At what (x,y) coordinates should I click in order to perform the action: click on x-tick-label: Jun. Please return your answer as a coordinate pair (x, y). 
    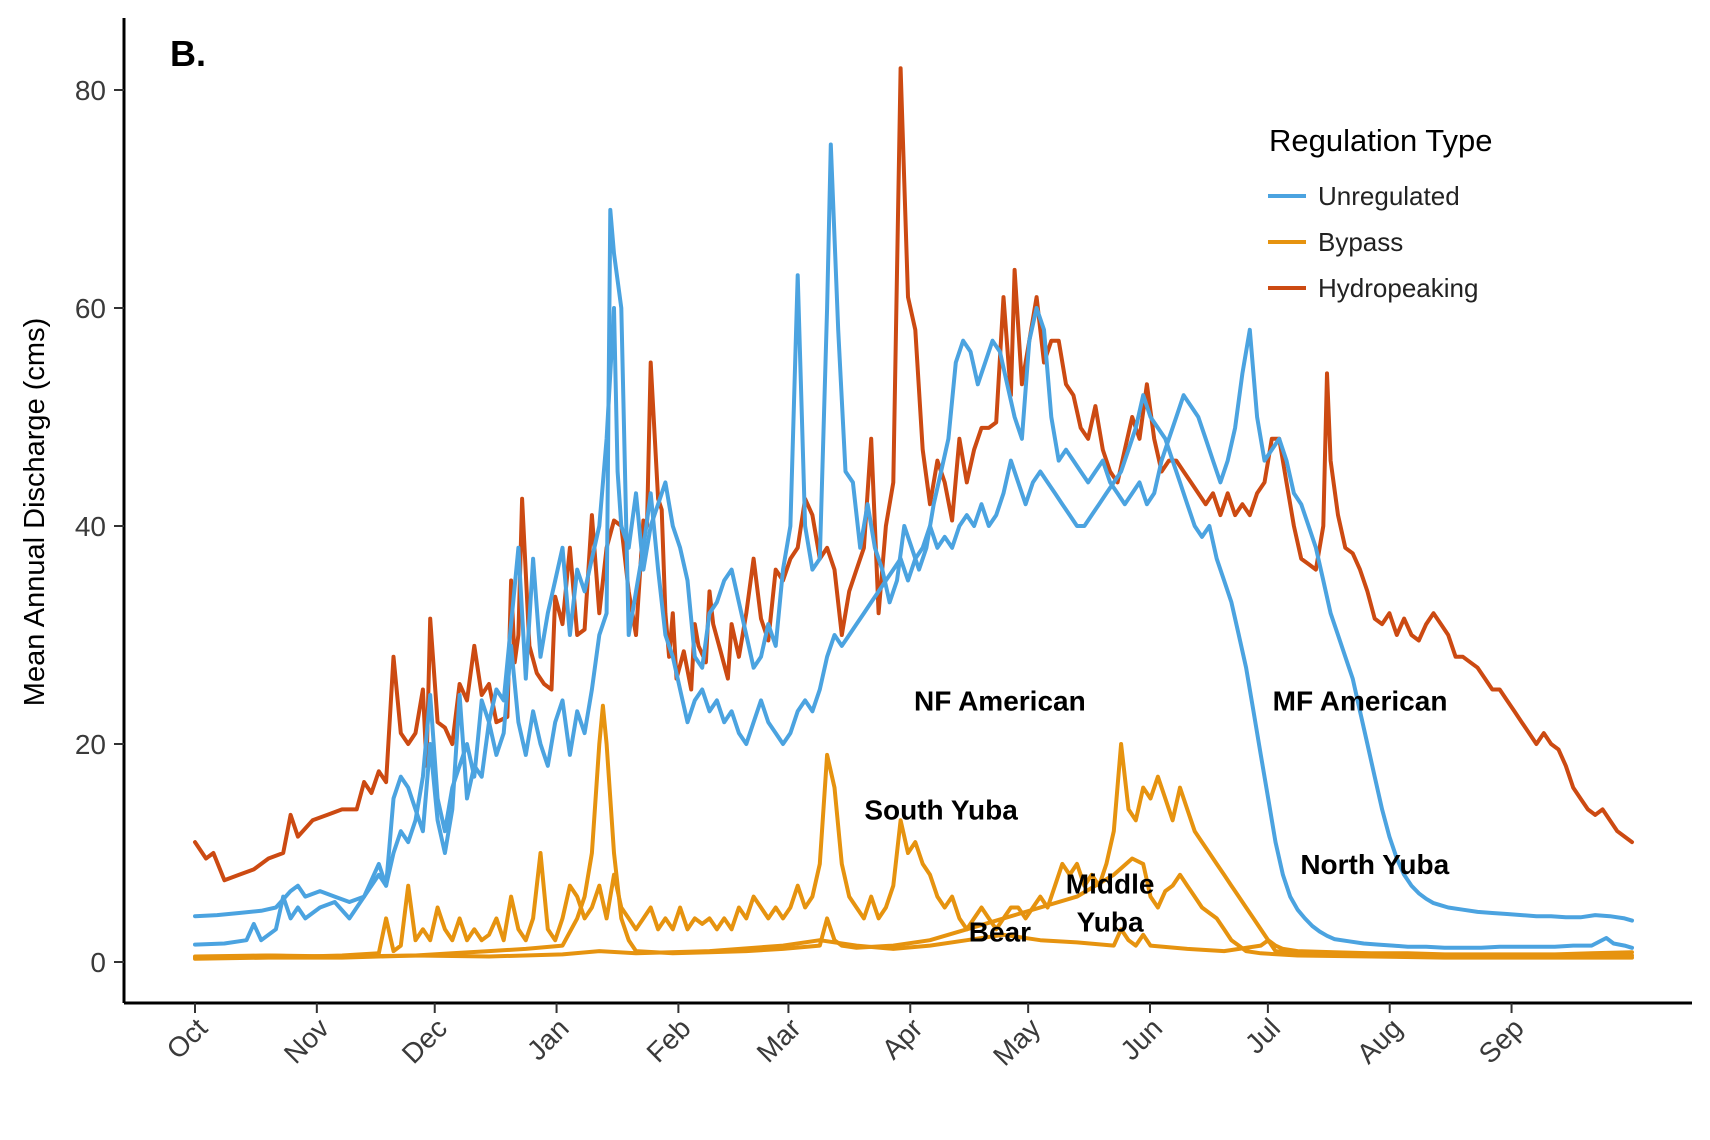
    Looking at the image, I should click on (1141, 1039).